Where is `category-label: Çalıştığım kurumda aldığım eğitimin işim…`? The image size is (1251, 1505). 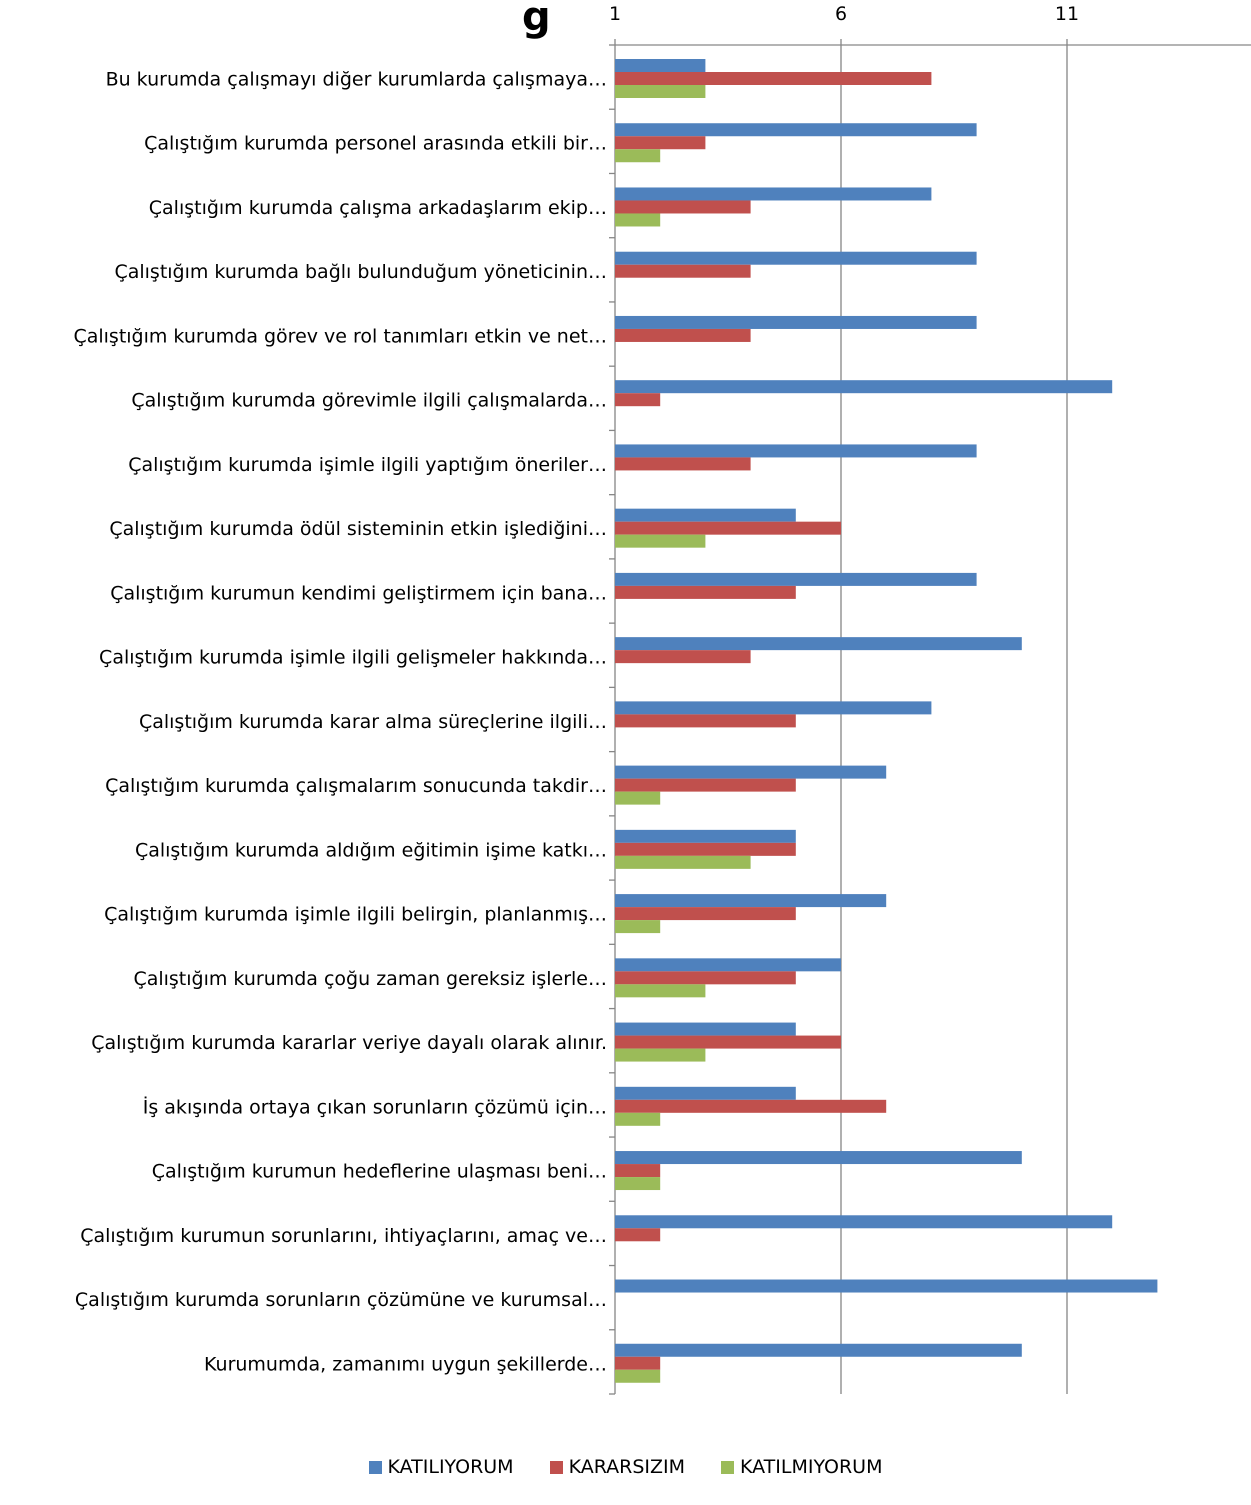 category-label: Çalıştığım kurumda aldığım eğitimin işim… is located at coordinates (371, 850).